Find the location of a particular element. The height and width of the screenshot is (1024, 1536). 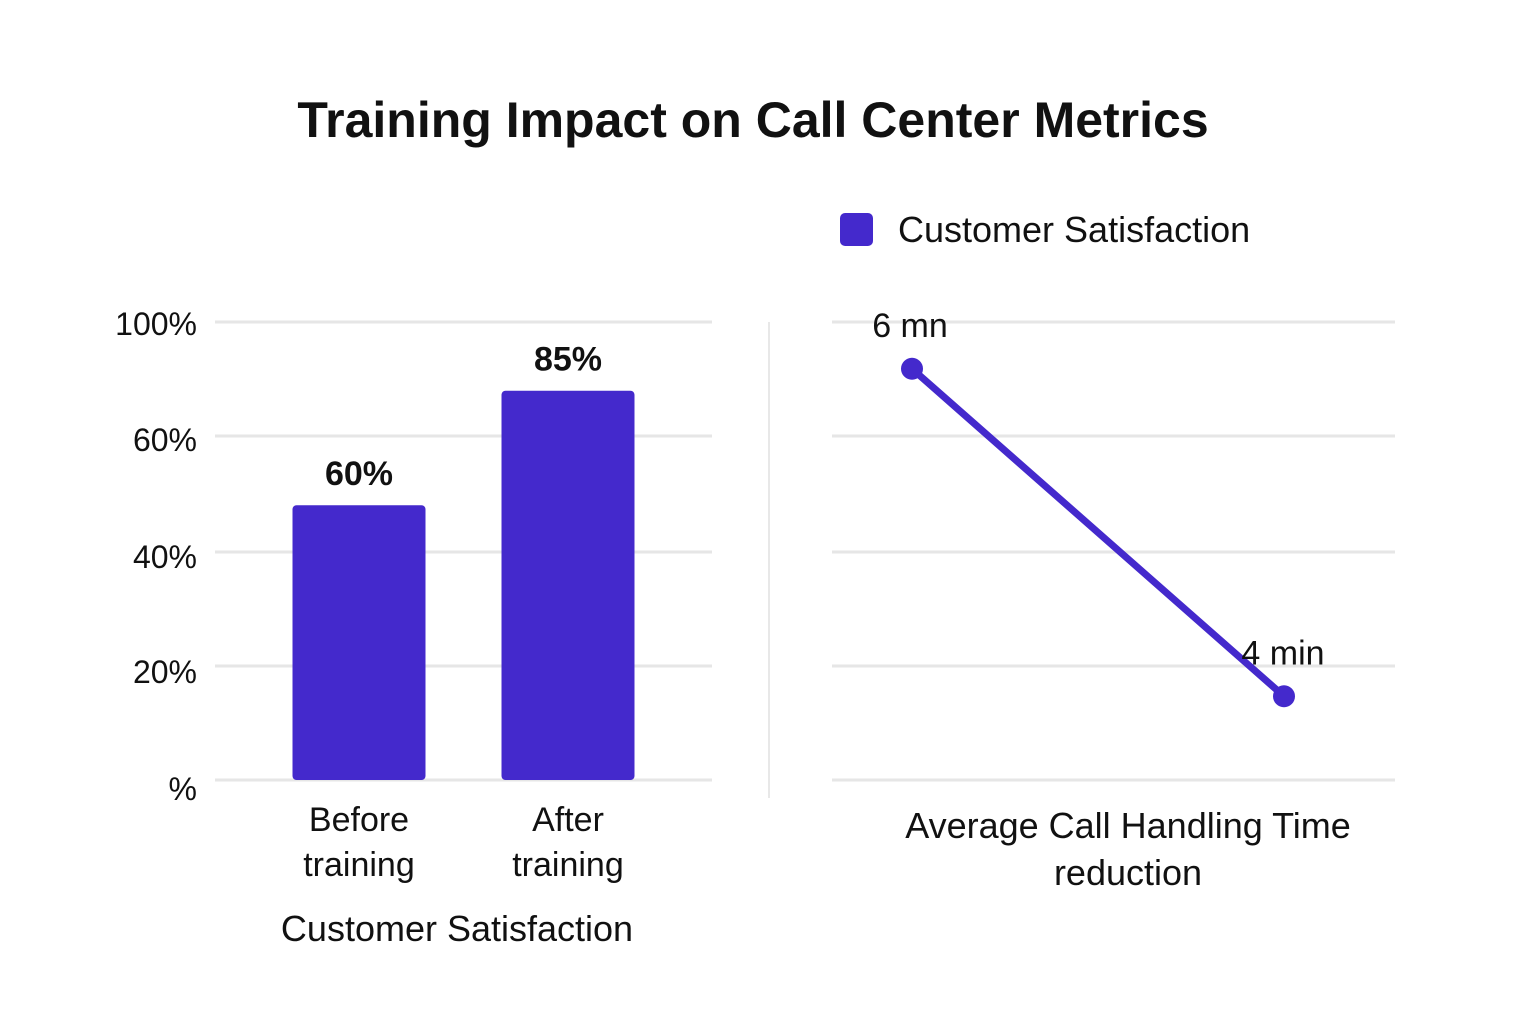

x-axis-title: Customer Satisfaction is located at coordinates (457, 928).